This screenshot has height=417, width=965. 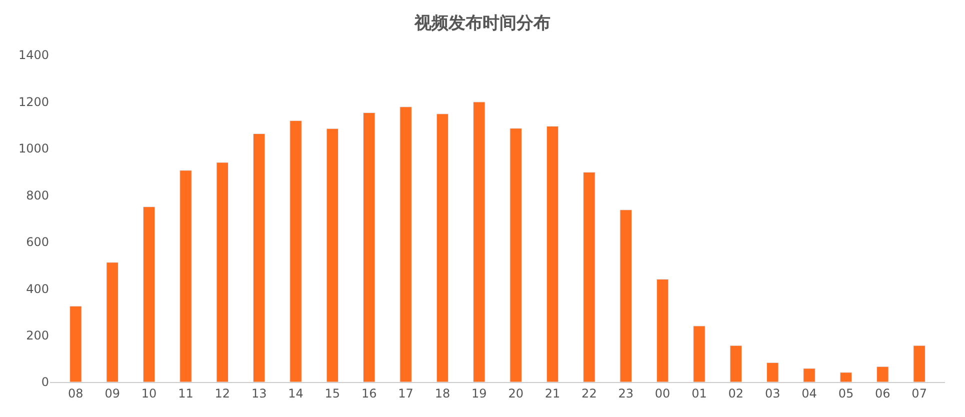 I want to click on y-tick-label: 800, so click(x=37, y=195).